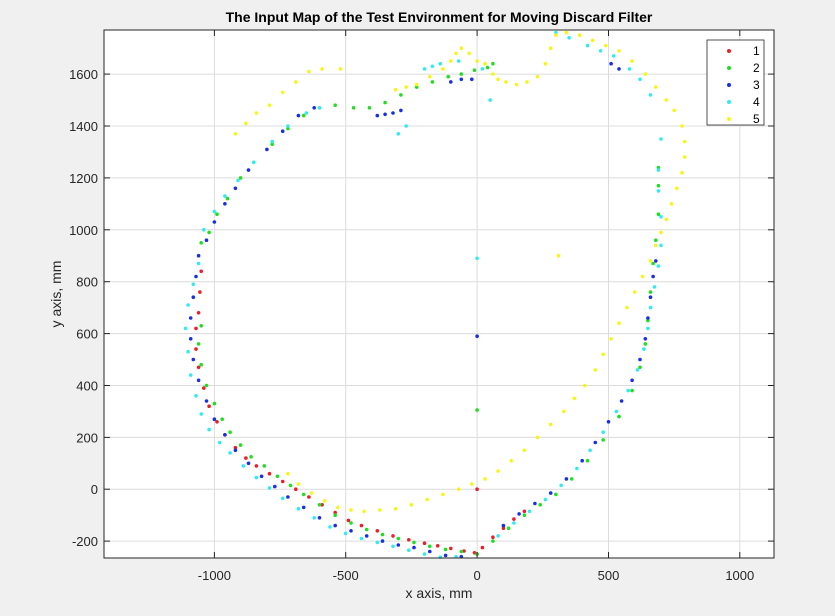 This screenshot has height=616, width=835. What do you see at coordinates (439, 593) in the screenshot?
I see `x-axis-label: x axis, mm` at bounding box center [439, 593].